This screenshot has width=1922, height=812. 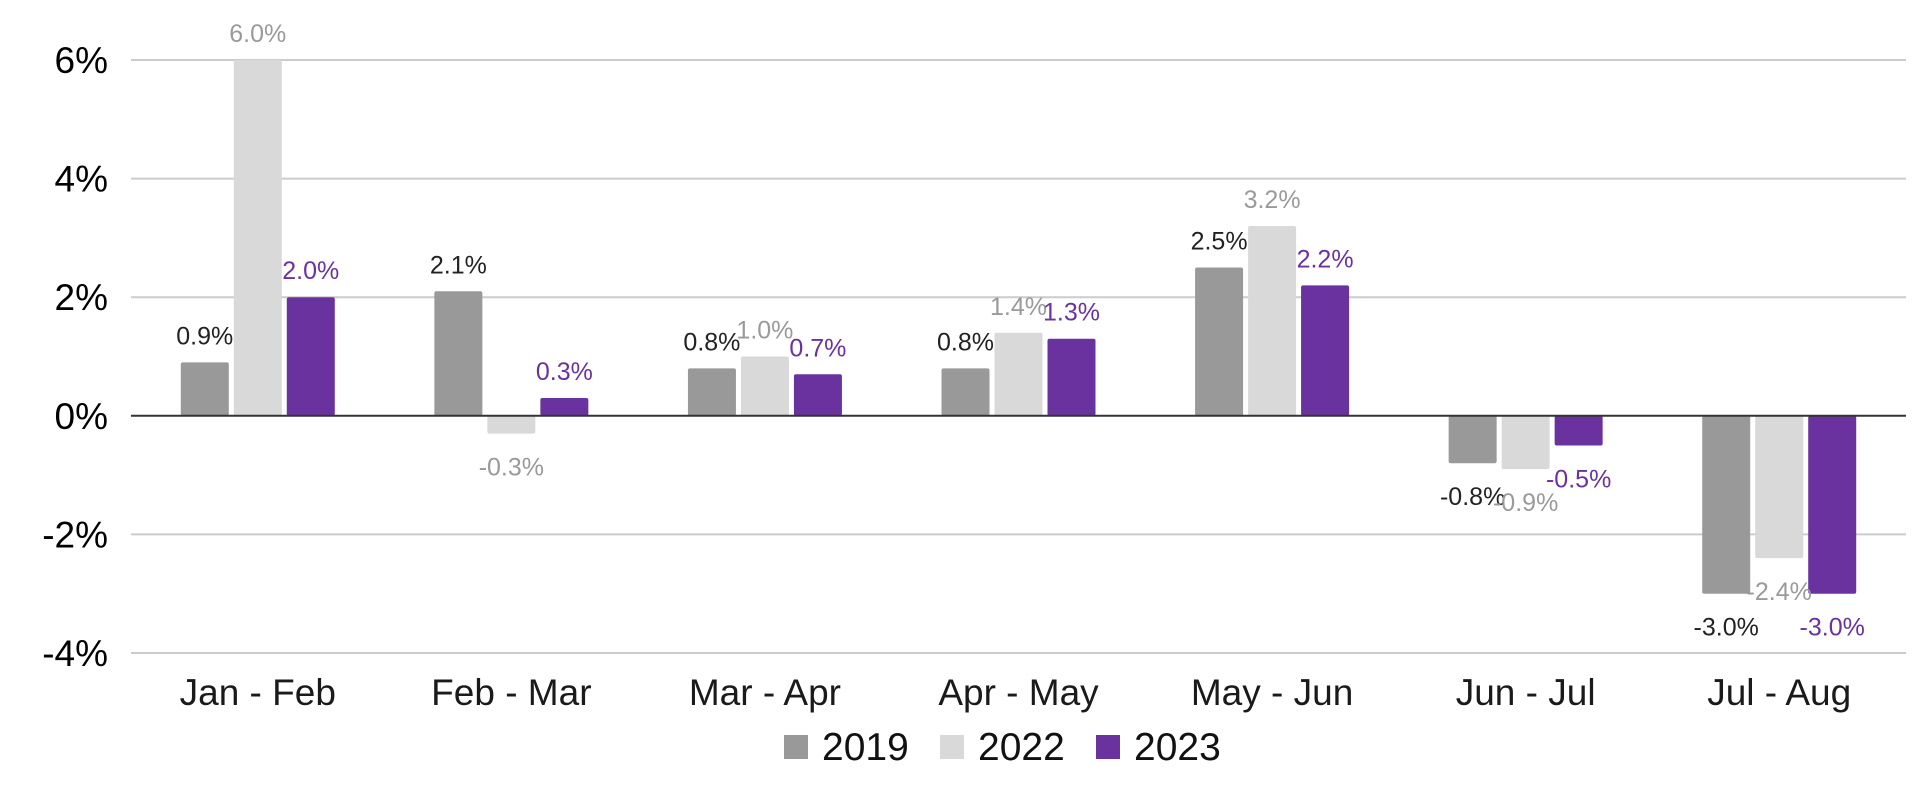 What do you see at coordinates (1325, 259) in the screenshot?
I see `data-label-2023-4: 2.2%` at bounding box center [1325, 259].